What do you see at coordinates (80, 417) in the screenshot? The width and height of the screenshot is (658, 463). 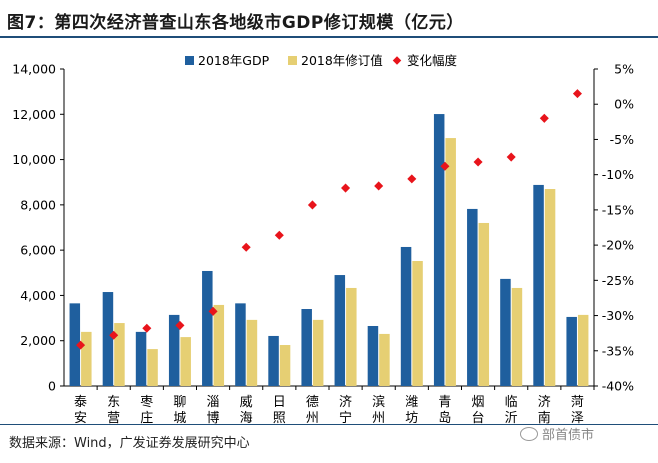 I see `category-label: 安` at bounding box center [80, 417].